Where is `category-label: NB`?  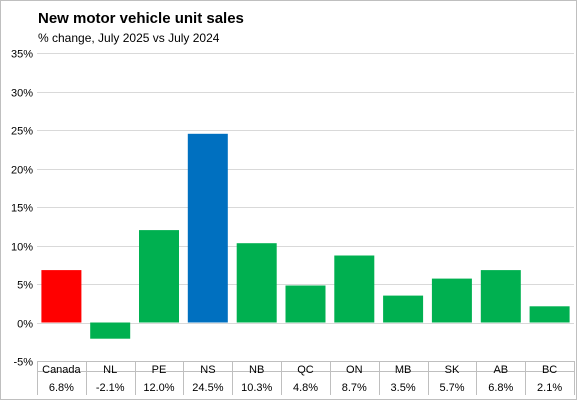 category-label: NB is located at coordinates (256, 370).